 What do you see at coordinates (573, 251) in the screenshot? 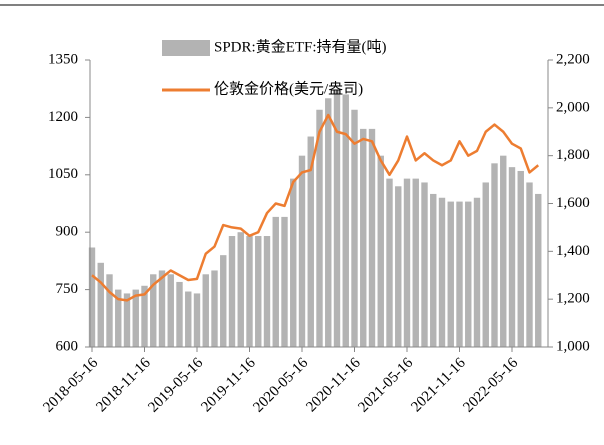
I see `y2-tick-label: 1,400` at bounding box center [573, 251].